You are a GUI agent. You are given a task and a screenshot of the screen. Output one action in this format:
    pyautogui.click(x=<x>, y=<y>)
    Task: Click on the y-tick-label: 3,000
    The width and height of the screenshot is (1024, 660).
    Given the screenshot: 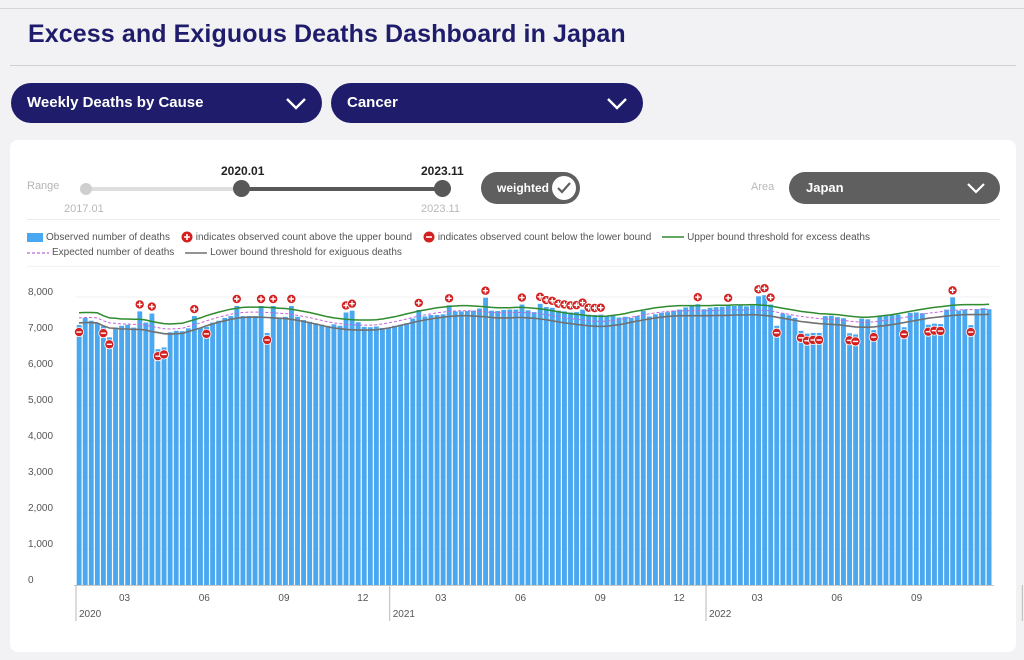 What is the action you would take?
    pyautogui.click(x=40, y=472)
    